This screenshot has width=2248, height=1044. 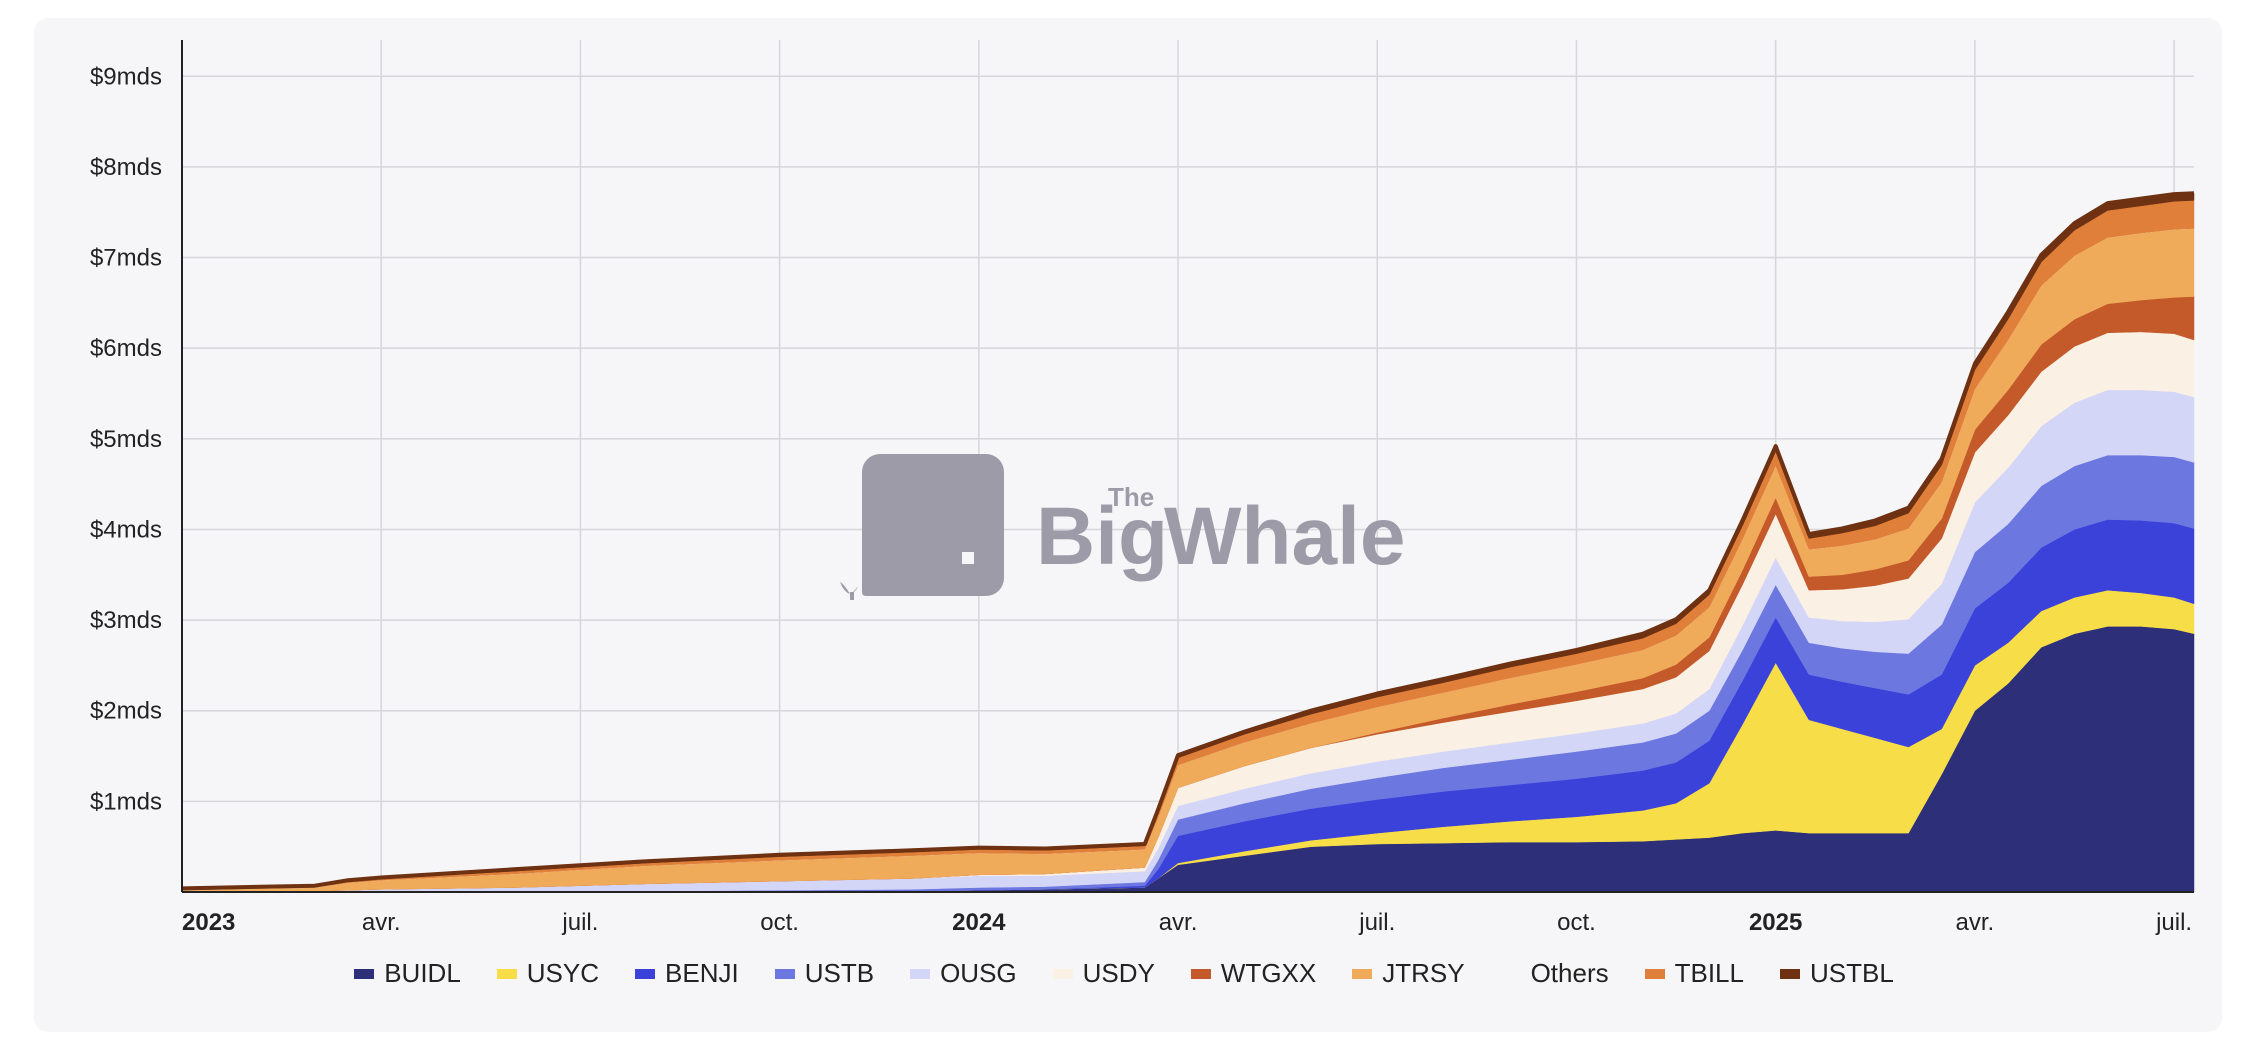 What do you see at coordinates (126, 711) in the screenshot?
I see `y-tick-label: $2mds` at bounding box center [126, 711].